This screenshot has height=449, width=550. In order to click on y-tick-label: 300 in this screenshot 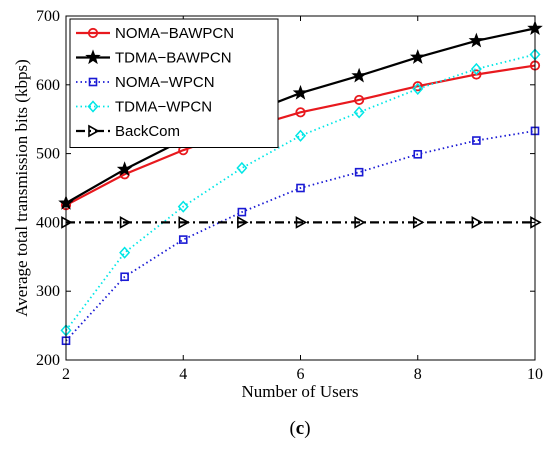, I will do `click(48, 291)`.